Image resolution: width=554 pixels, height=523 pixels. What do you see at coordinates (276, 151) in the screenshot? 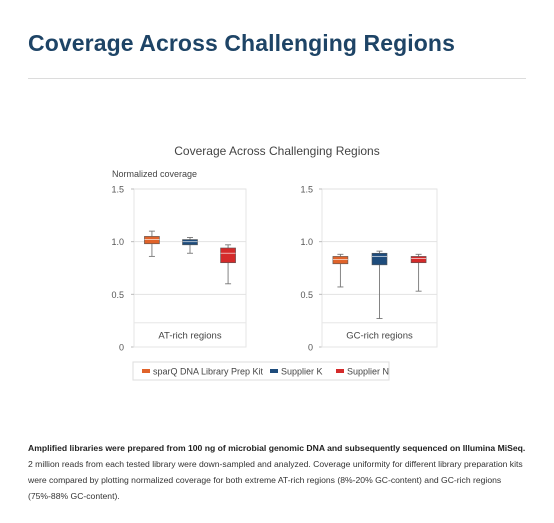
I see `chart-title: Coverage Across Challenging Regions` at bounding box center [276, 151].